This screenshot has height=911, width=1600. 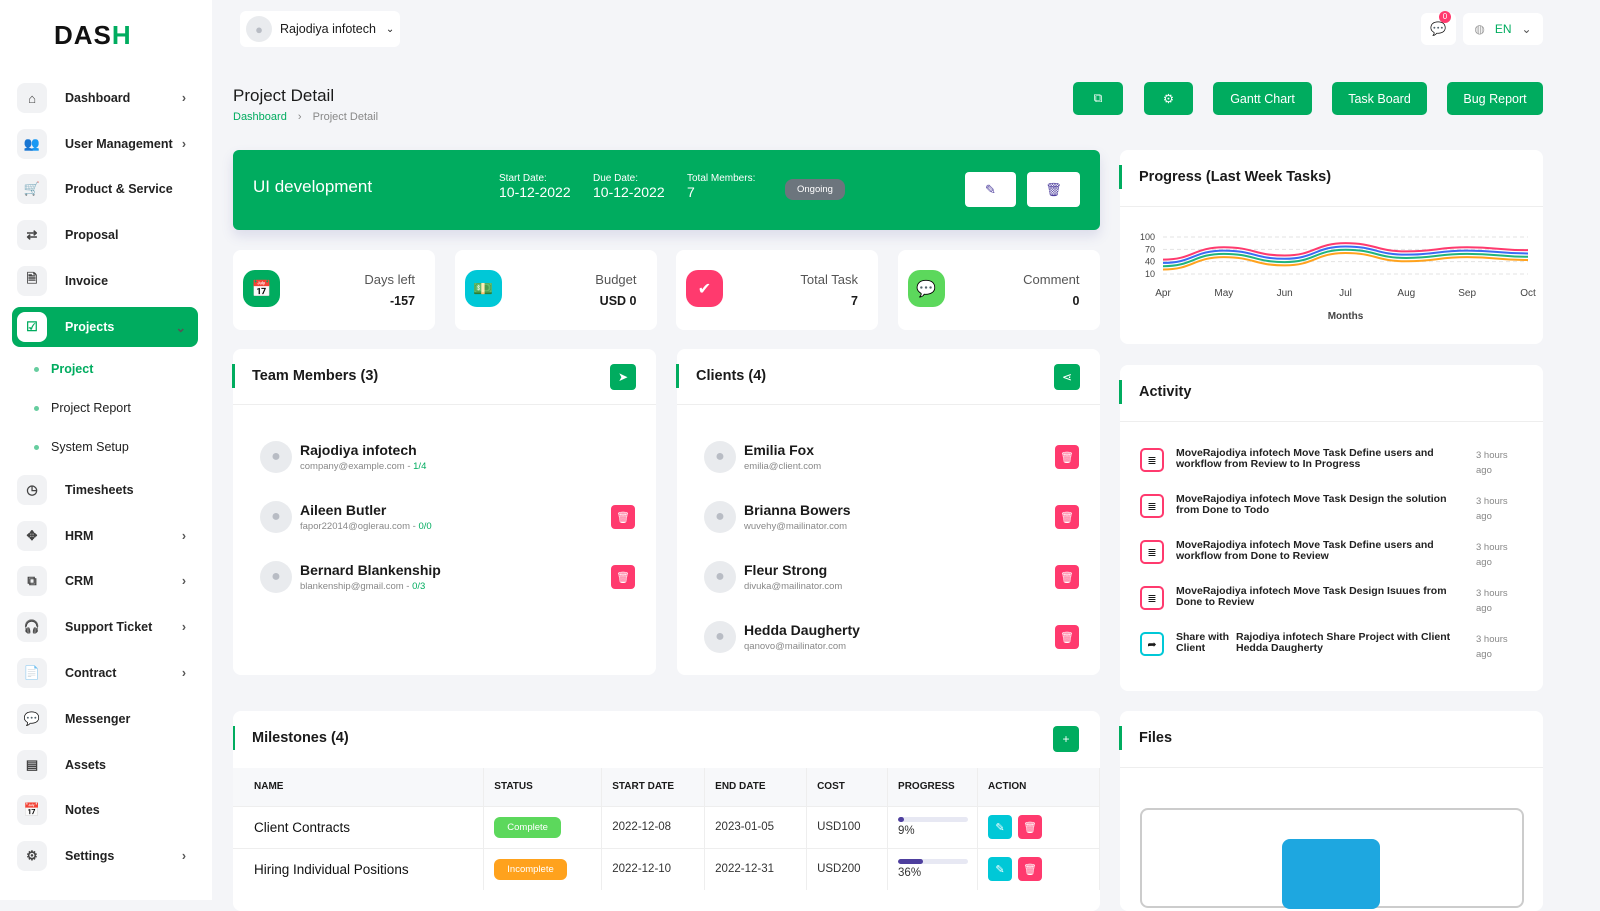 What do you see at coordinates (291, 738) in the screenshot?
I see `milestones-title: Milestones (4)` at bounding box center [291, 738].